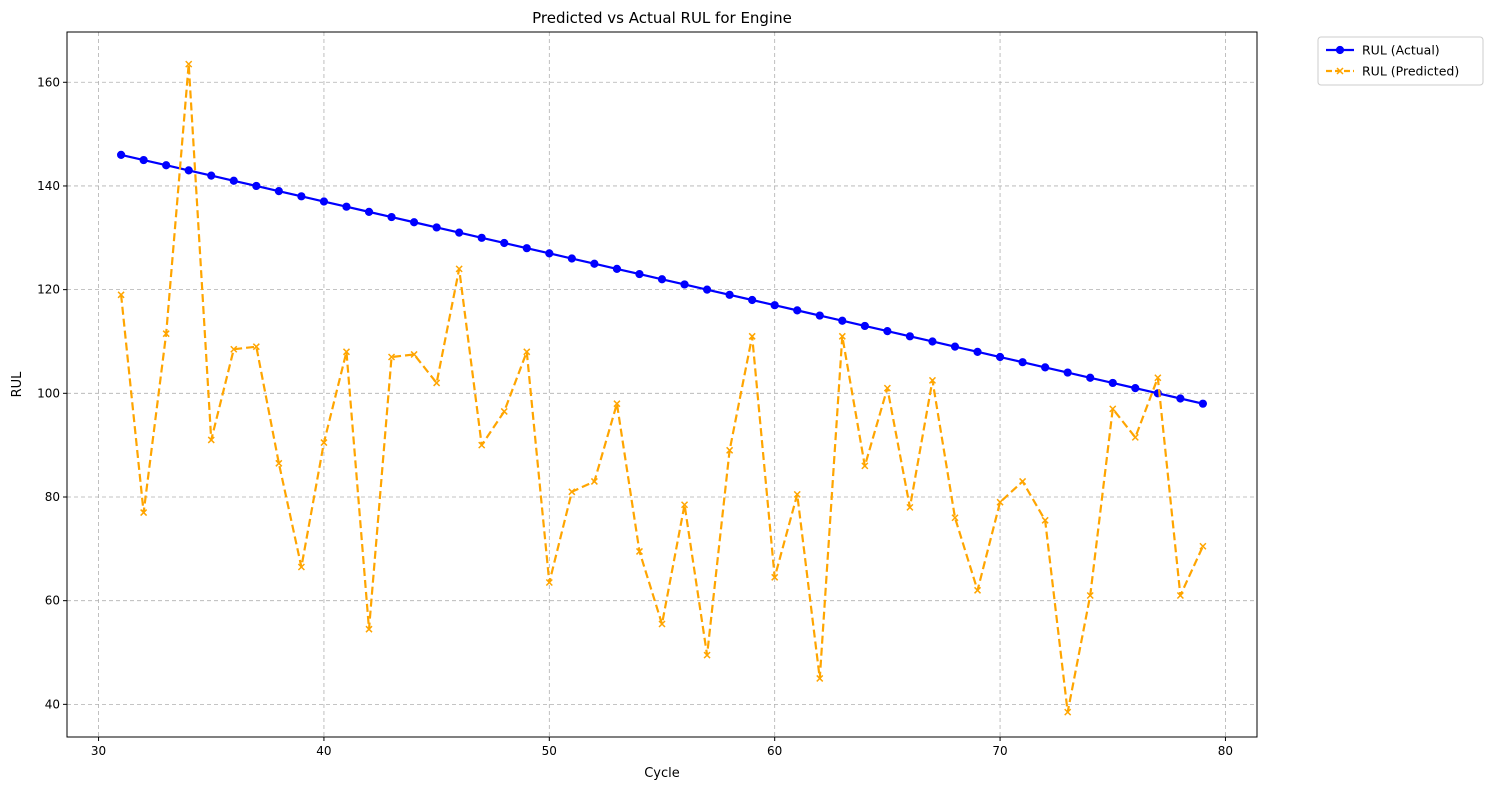  Describe the element at coordinates (774, 751) in the screenshot. I see `x-tick-label: 60` at that location.